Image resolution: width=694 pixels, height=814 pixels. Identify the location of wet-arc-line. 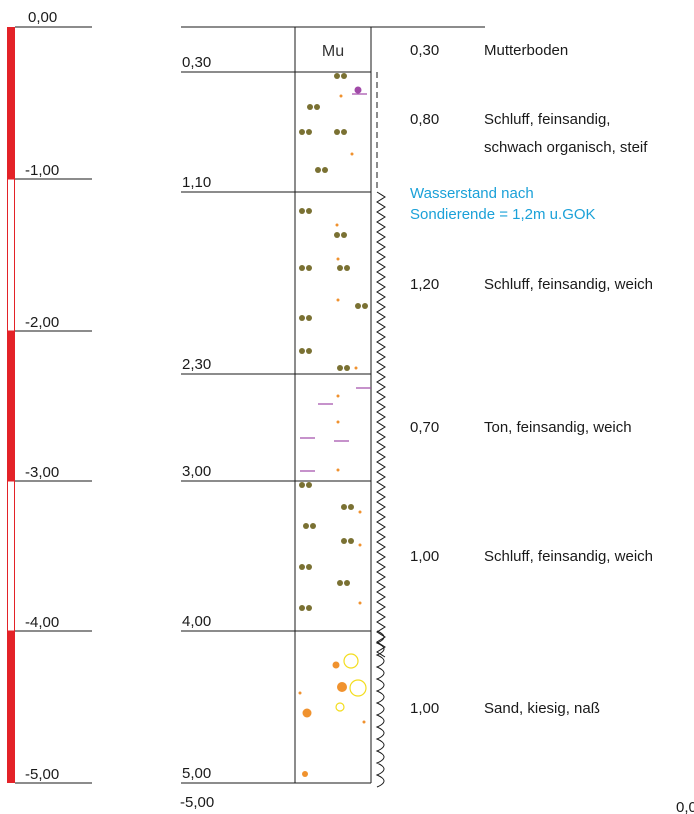
(380, 709).